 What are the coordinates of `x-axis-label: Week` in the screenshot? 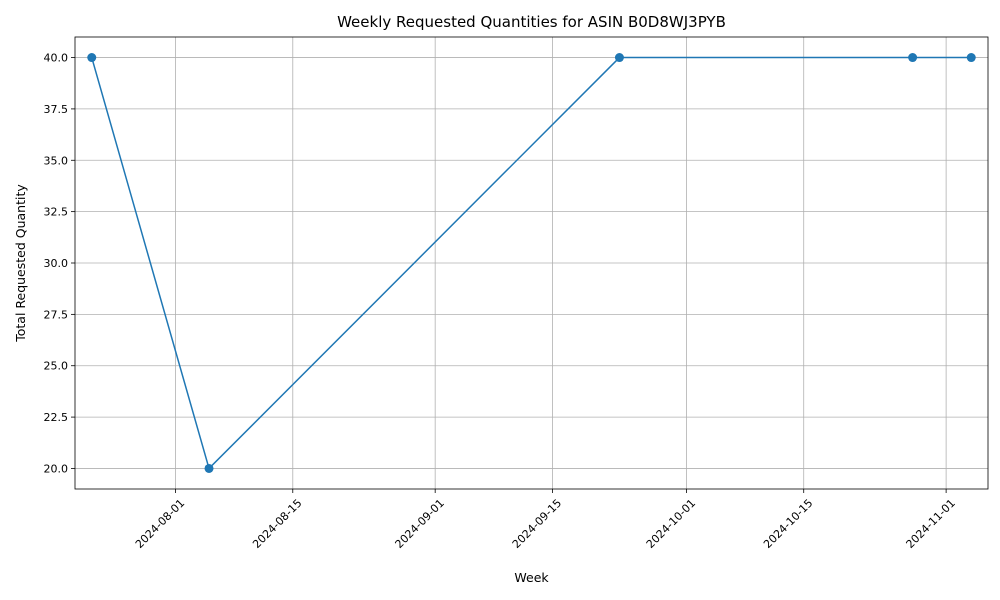 It's located at (531, 577).